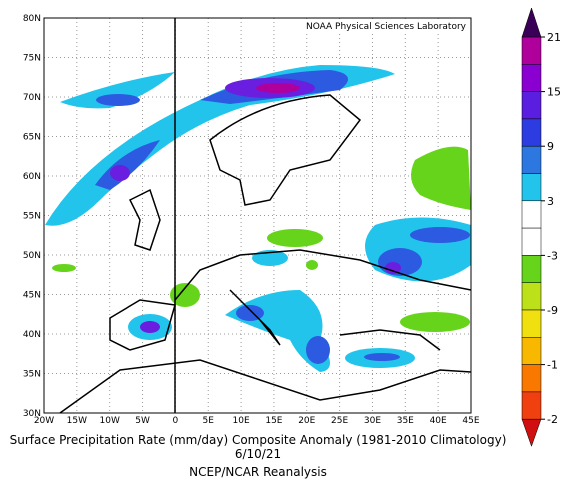 Image resolution: width=561 pixels, height=495 pixels. I want to click on y-tick-label: 75N, so click(32, 59).